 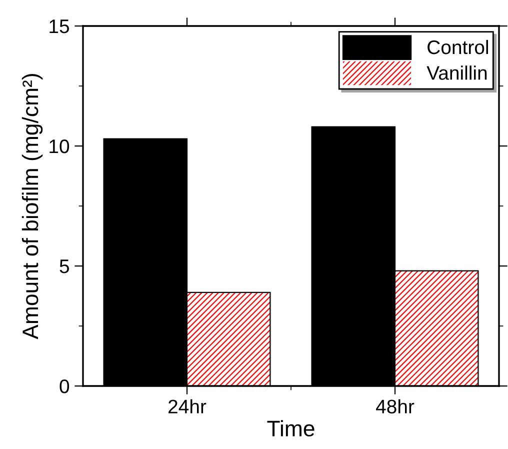 What do you see at coordinates (395, 406) in the screenshot?
I see `x-tick-label: 48hr` at bounding box center [395, 406].